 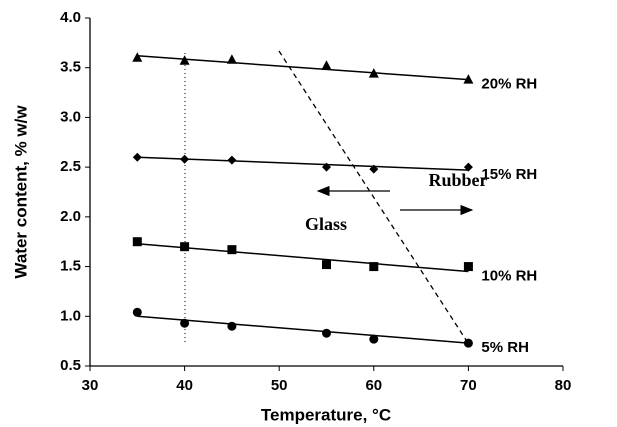 What do you see at coordinates (70, 116) in the screenshot?
I see `y-tick-label: 3.0` at bounding box center [70, 116].